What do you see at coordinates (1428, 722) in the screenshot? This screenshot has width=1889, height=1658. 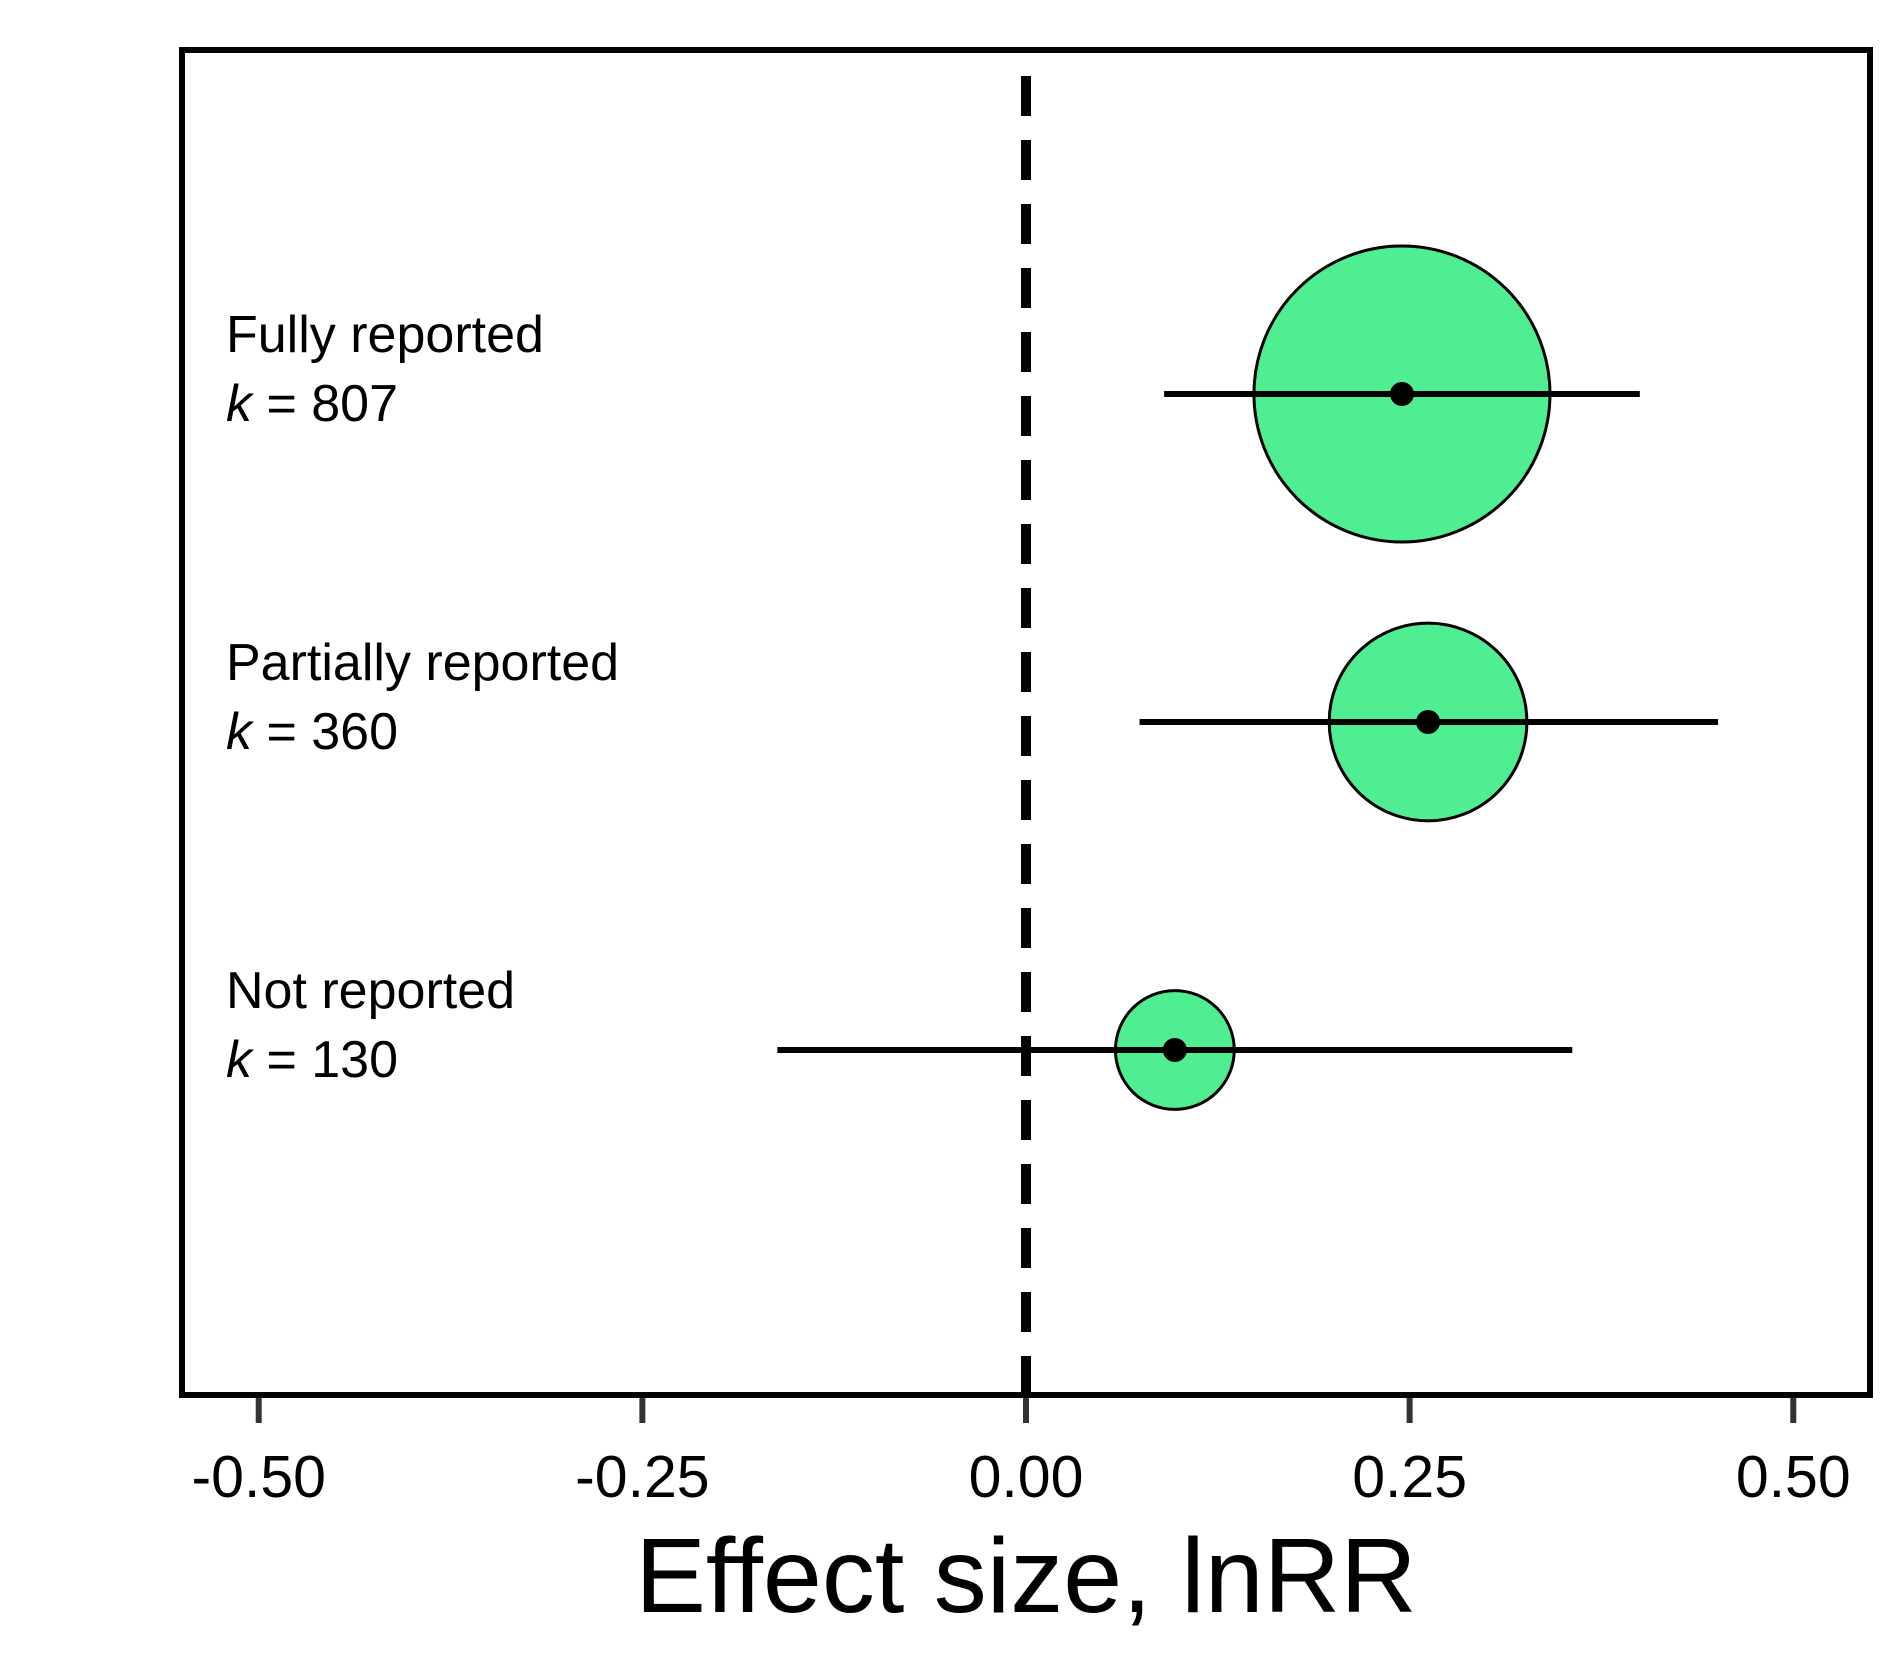 I see `point-estimate-partially-reported` at bounding box center [1428, 722].